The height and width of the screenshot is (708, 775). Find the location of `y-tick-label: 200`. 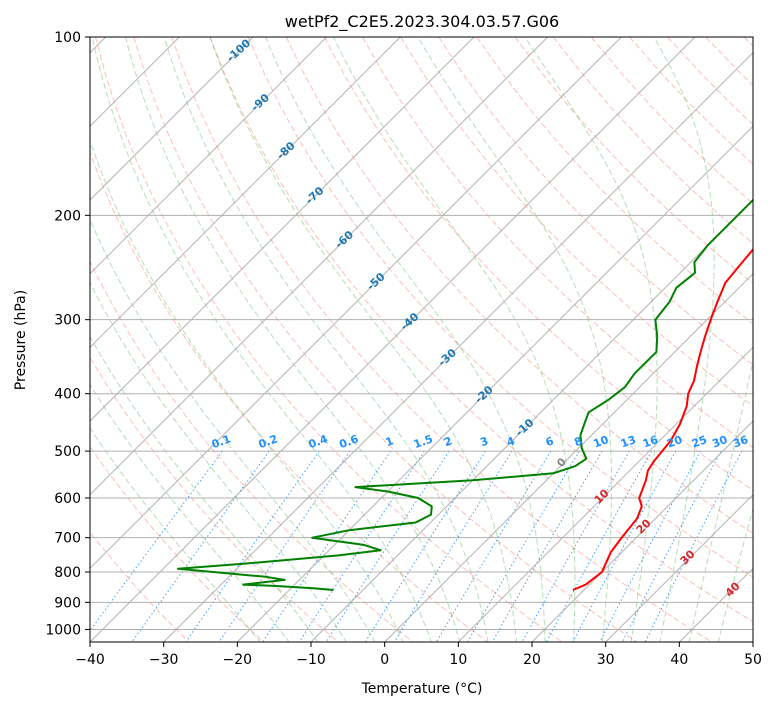

y-tick-label: 200 is located at coordinates (67, 216).